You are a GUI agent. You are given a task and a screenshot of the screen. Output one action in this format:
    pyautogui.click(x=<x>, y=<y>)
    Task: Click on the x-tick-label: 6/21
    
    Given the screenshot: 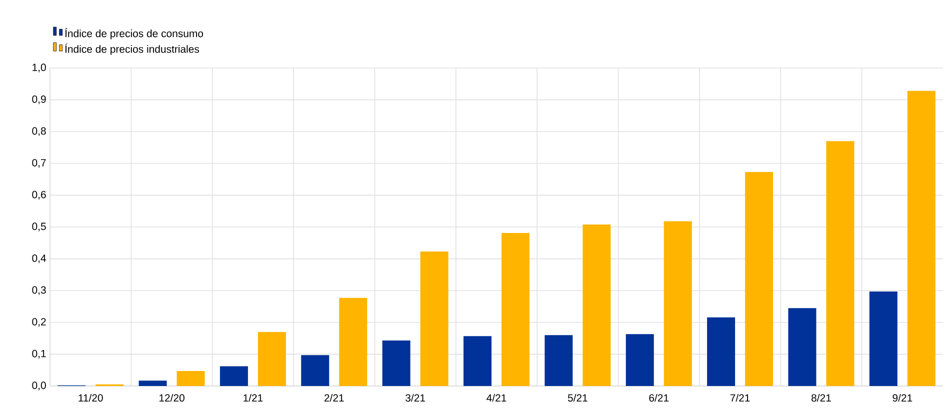 What is the action you would take?
    pyautogui.click(x=659, y=398)
    